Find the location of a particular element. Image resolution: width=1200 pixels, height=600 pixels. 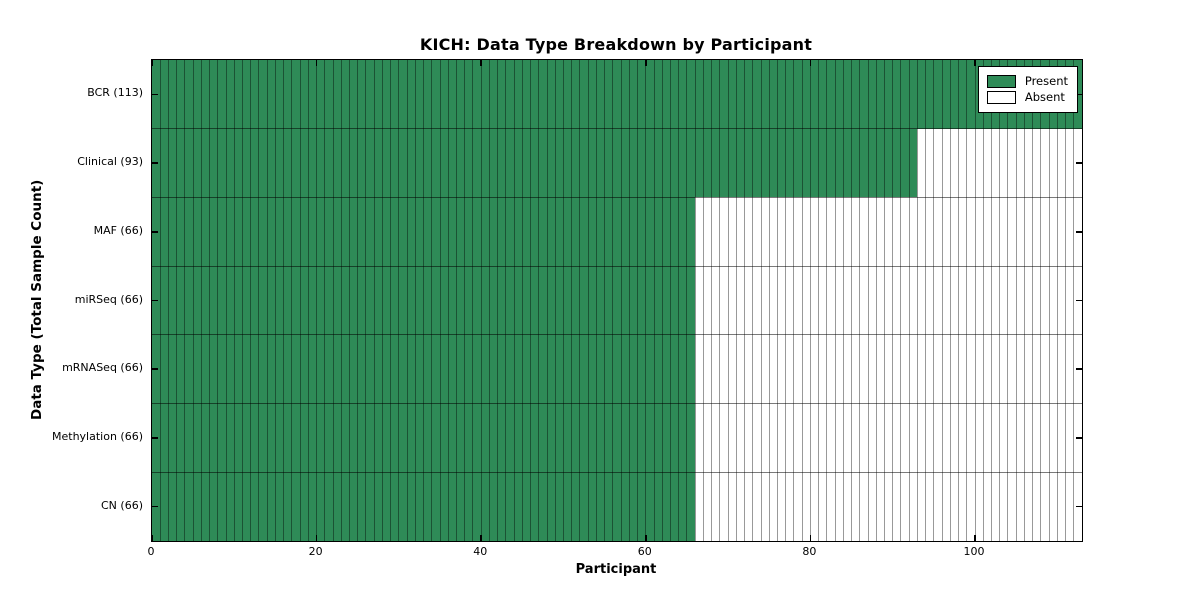

row-present-maf is located at coordinates (424, 232).